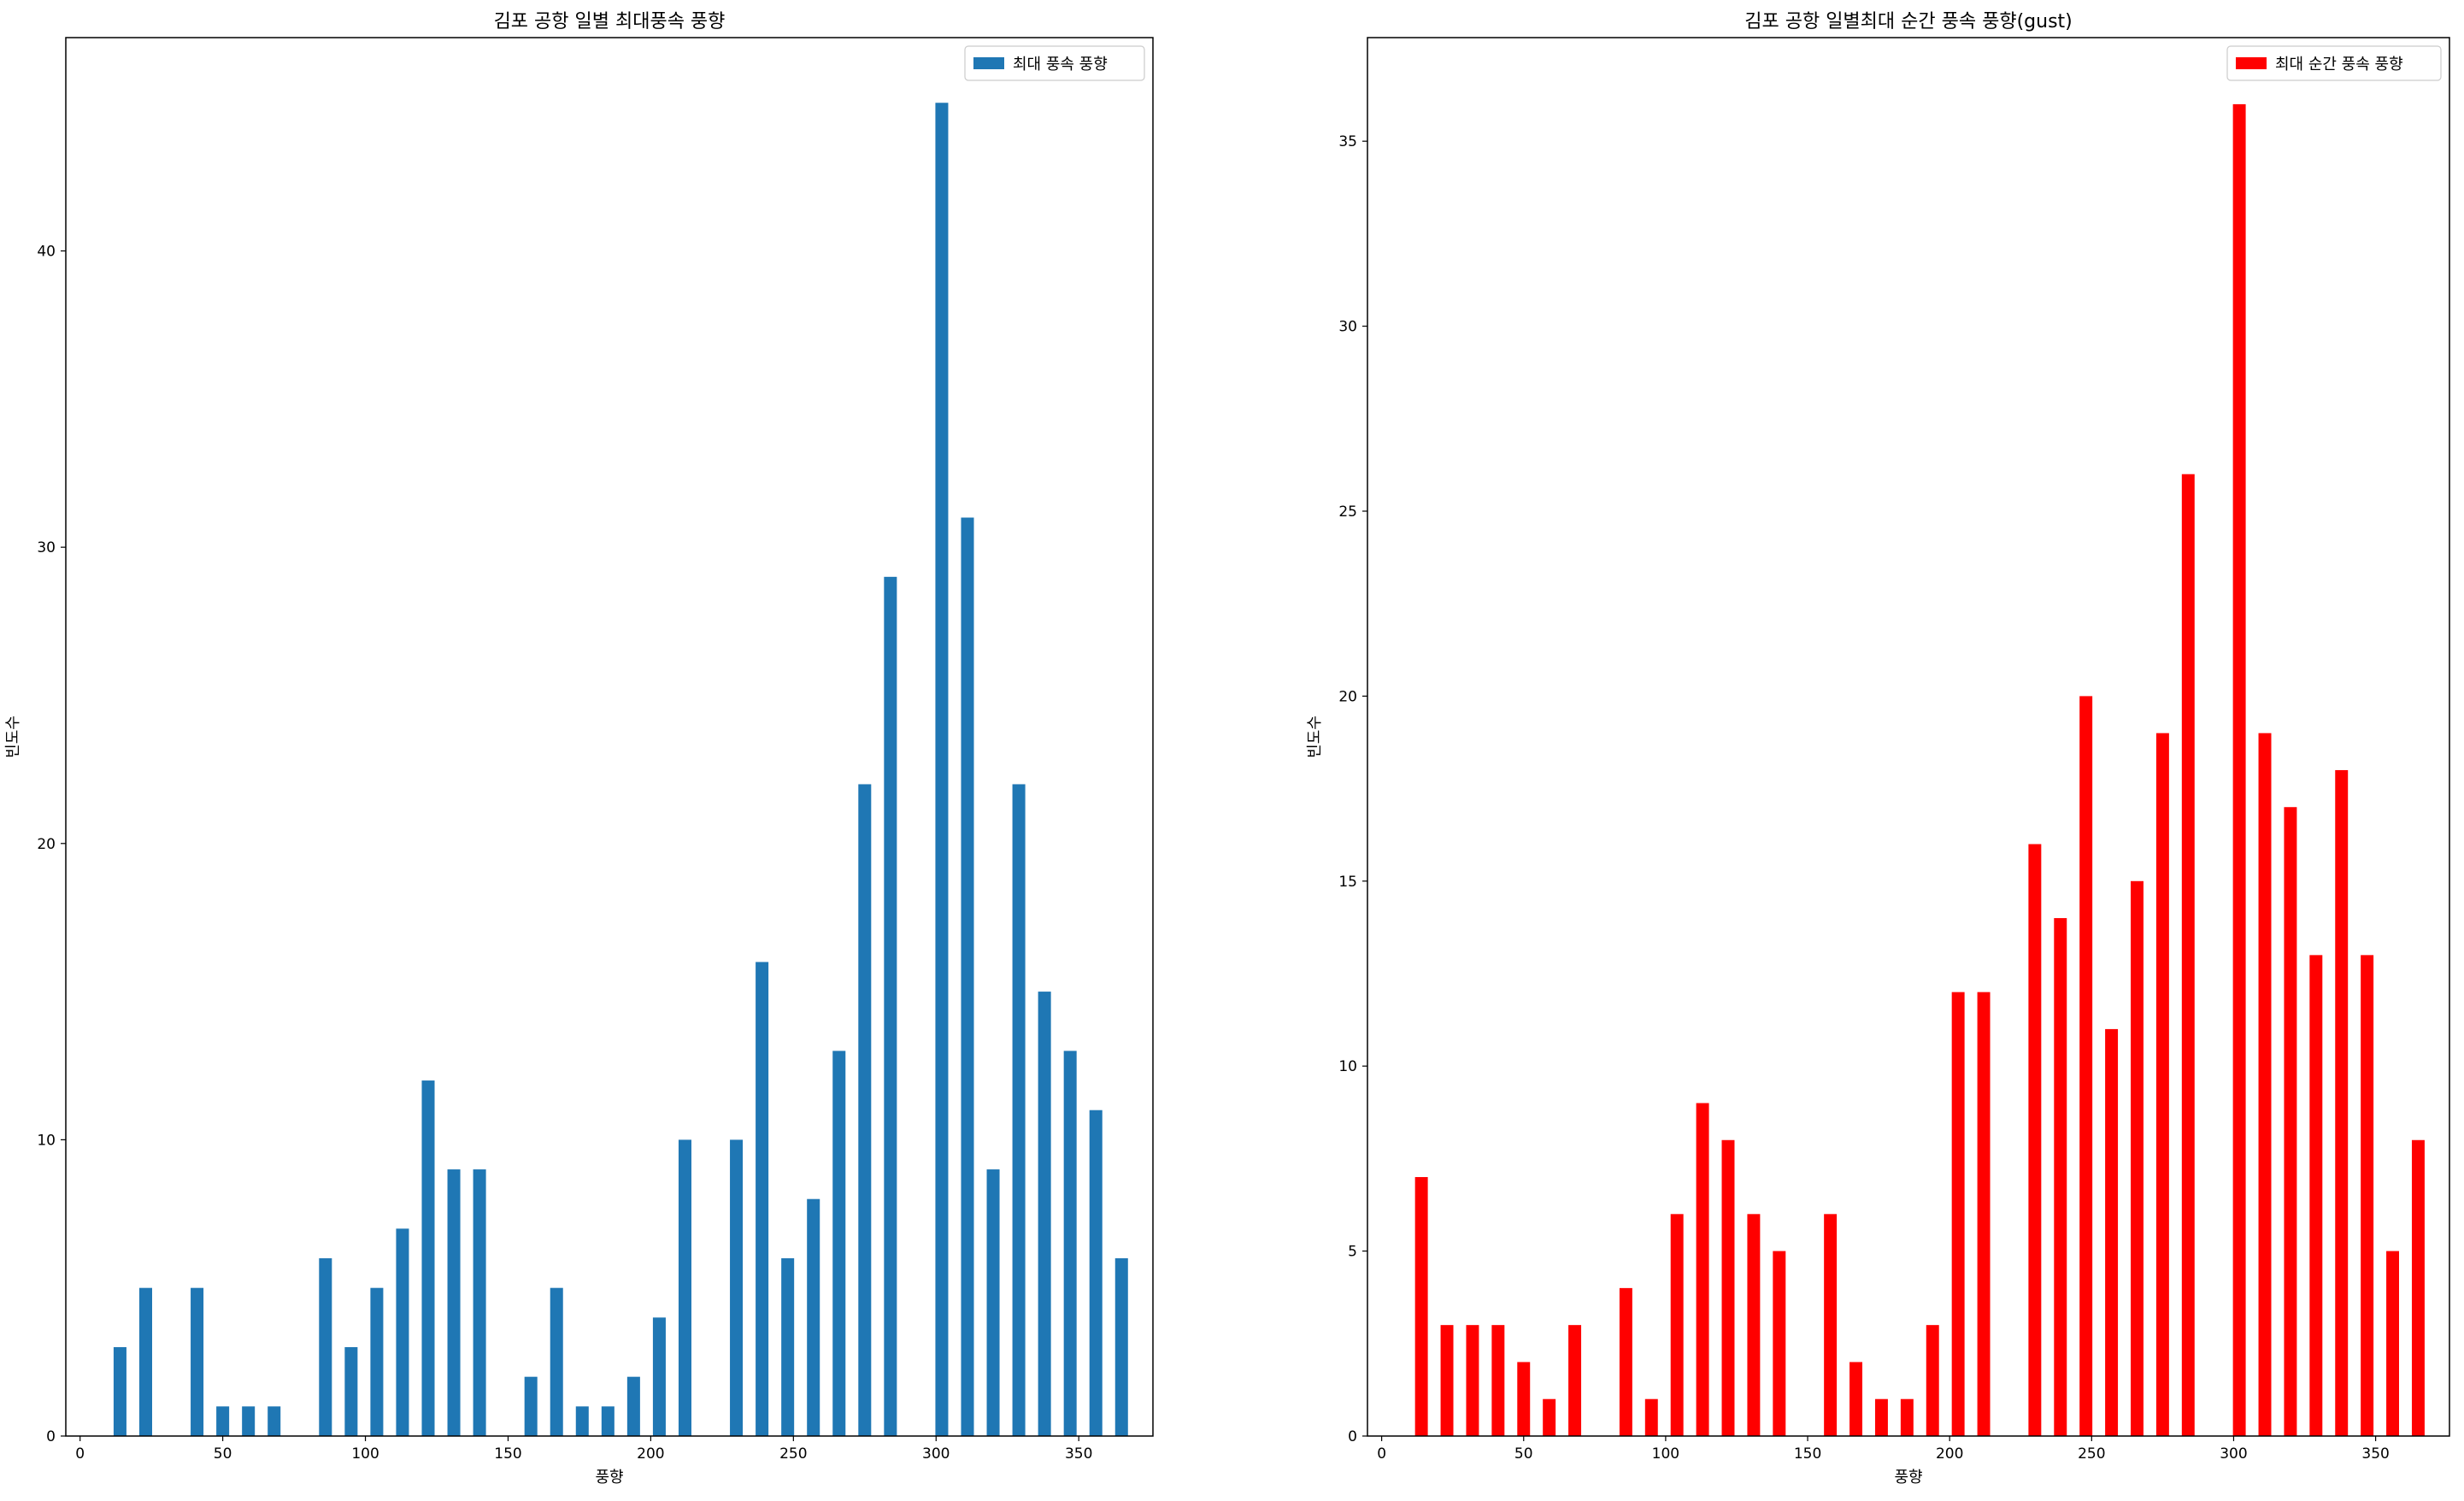 The width and height of the screenshot is (2464, 1501). What do you see at coordinates (2339, 65) in the screenshot?
I see `legend-label: 최대 순간 풍속 풍향` at bounding box center [2339, 65].